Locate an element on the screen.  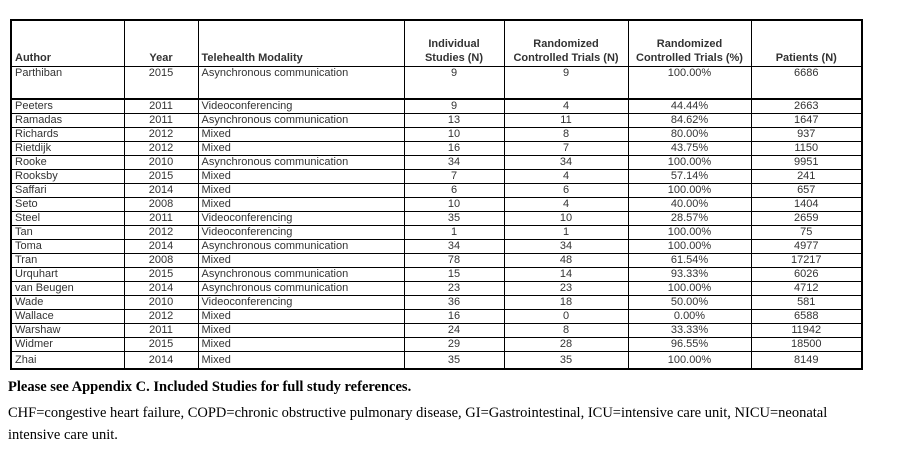
table-cell: 23 is located at coordinates (566, 288).